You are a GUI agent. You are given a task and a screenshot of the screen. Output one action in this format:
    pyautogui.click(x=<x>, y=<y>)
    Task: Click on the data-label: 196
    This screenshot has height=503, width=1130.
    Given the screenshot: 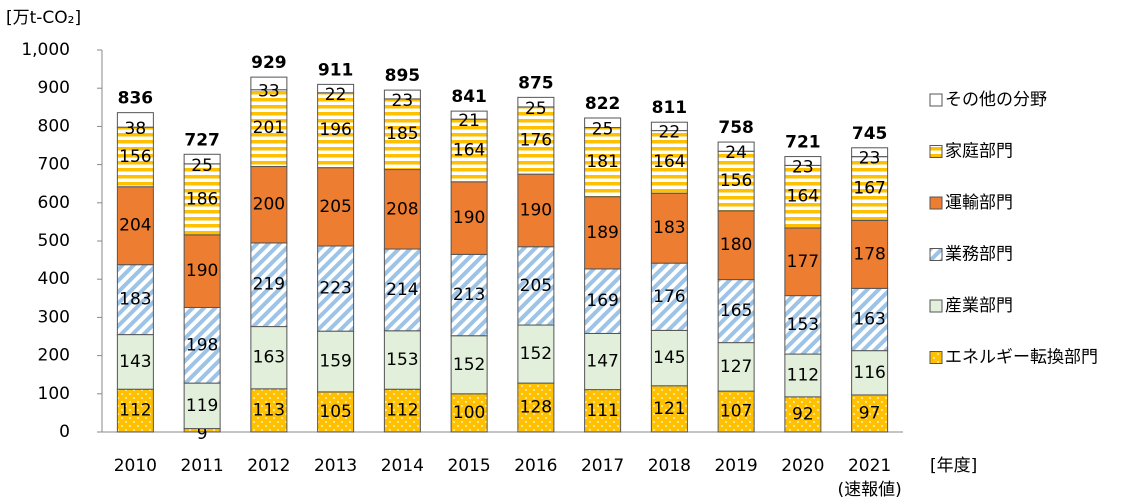 What is the action you would take?
    pyautogui.click(x=335, y=130)
    